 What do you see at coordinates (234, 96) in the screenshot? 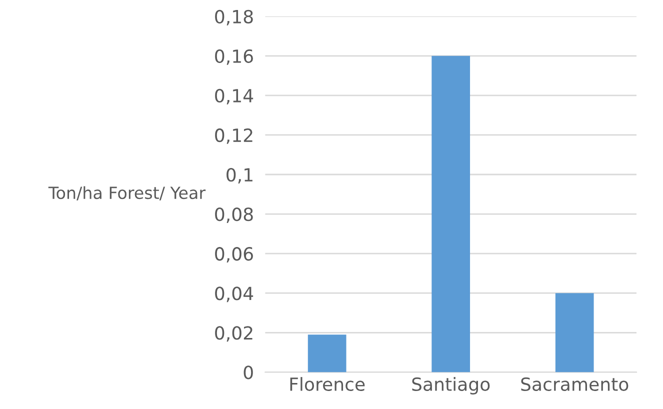
I see `y-tick-label: 0,14` at bounding box center [234, 96].